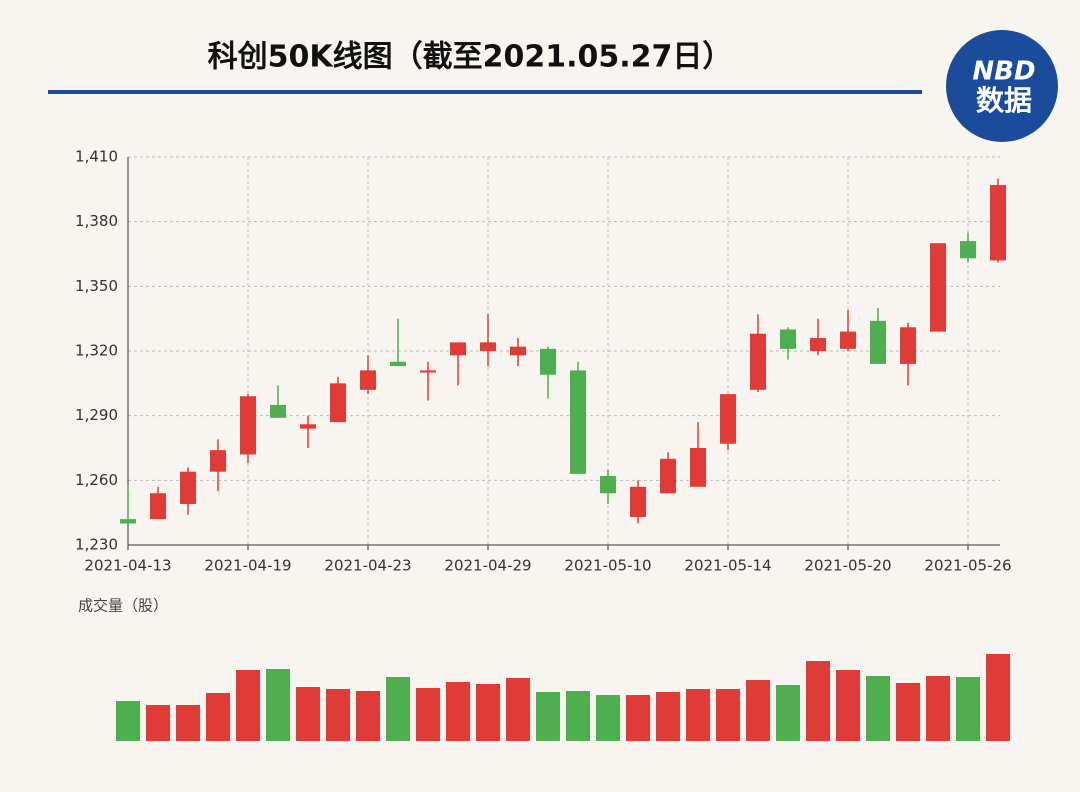 The width and height of the screenshot is (1080, 792). What do you see at coordinates (247, 566) in the screenshot?
I see `x-tick-label: 2021-04-19` at bounding box center [247, 566].